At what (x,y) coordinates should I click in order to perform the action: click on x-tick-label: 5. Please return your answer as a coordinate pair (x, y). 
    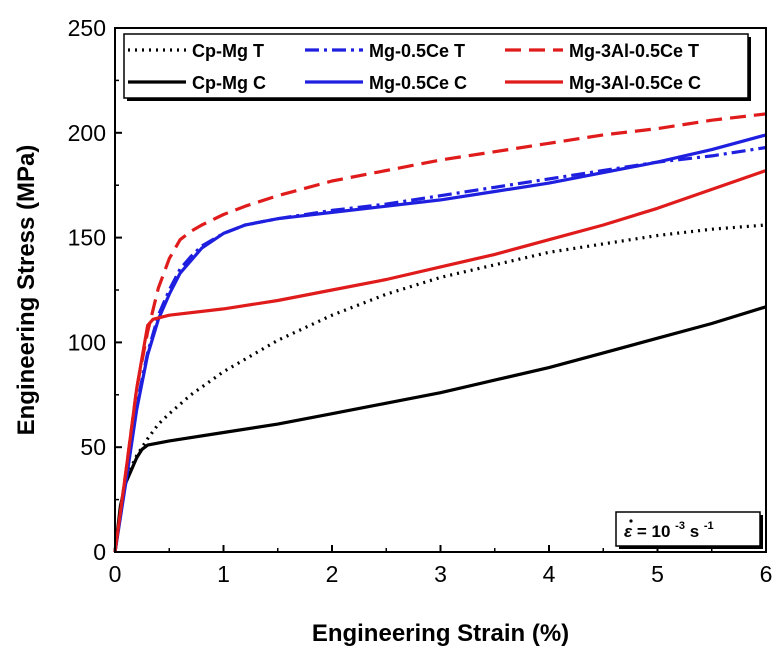
    Looking at the image, I should click on (657, 574).